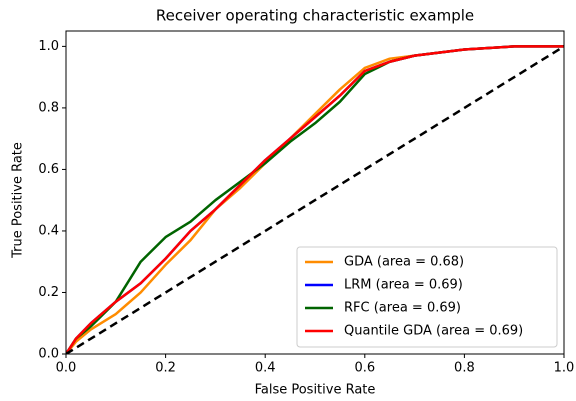 This screenshot has height=401, width=576. What do you see at coordinates (403, 285) in the screenshot?
I see `legend-label: LRM (area = 0.69)` at bounding box center [403, 285].